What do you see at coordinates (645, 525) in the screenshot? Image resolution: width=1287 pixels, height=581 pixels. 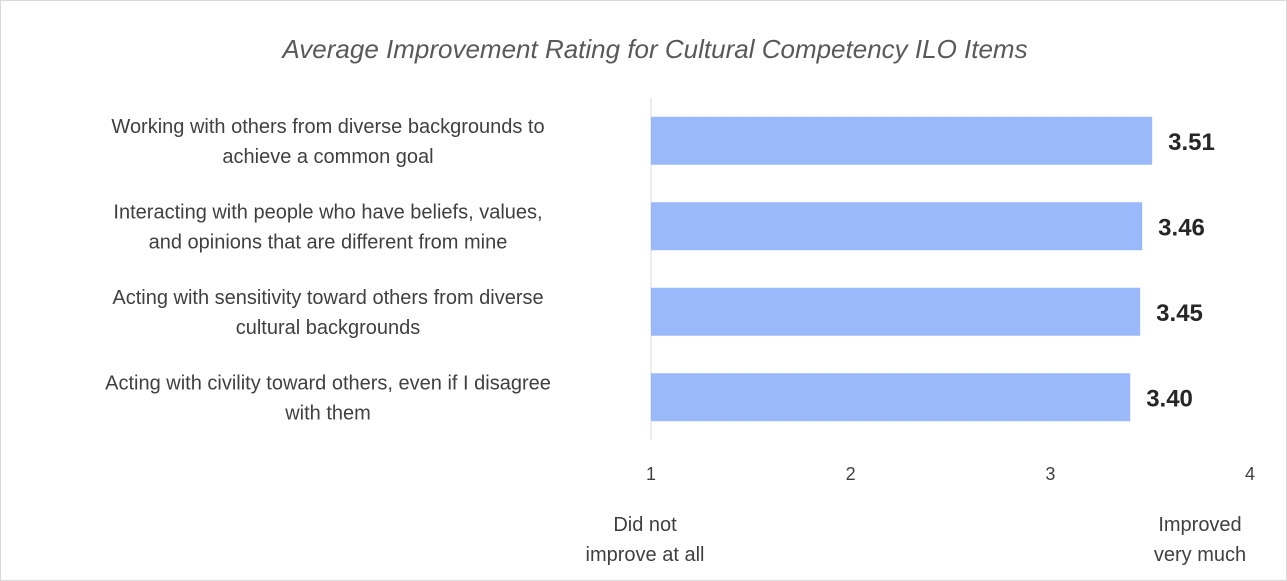 I see `scale-anchor-low-line1: Did not` at bounding box center [645, 525].